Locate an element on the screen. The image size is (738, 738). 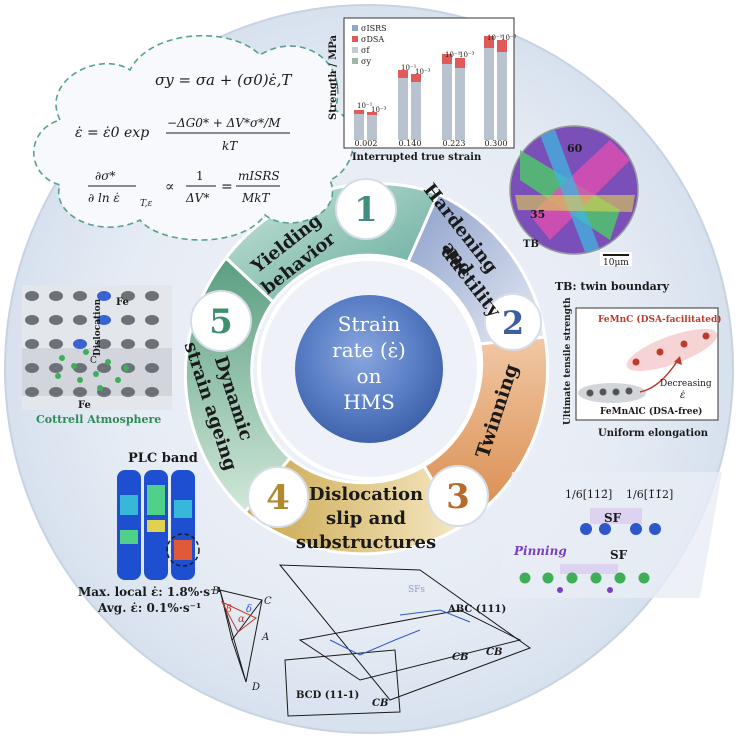
ebsd-label-tb: TB is located at coordinates (531, 244).